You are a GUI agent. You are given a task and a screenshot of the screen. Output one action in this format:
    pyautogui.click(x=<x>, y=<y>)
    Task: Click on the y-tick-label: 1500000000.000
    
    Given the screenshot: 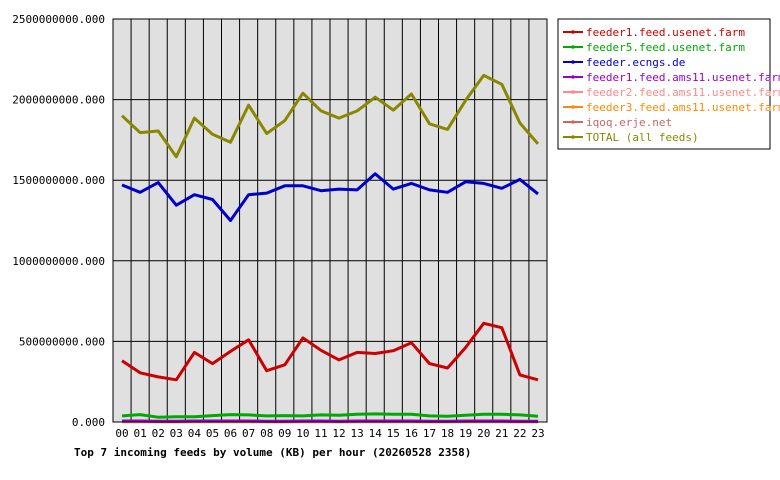 What is the action you would take?
    pyautogui.click(x=58, y=180)
    